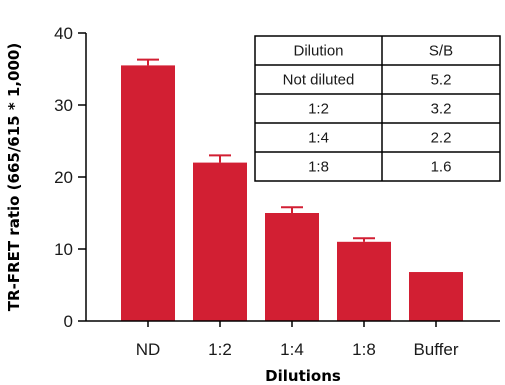 The height and width of the screenshot is (385, 505). Describe the element at coordinates (318, 109) in the screenshot. I see `table-cell-dilution-2: 1:2` at that location.